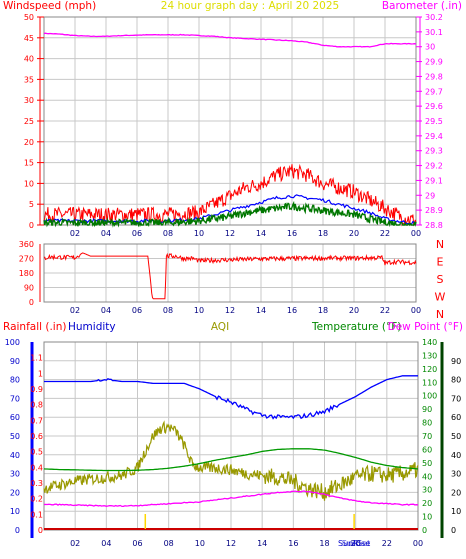  I want to click on dewpoint-axis-title: Dew Point (°F), so click(425, 327).